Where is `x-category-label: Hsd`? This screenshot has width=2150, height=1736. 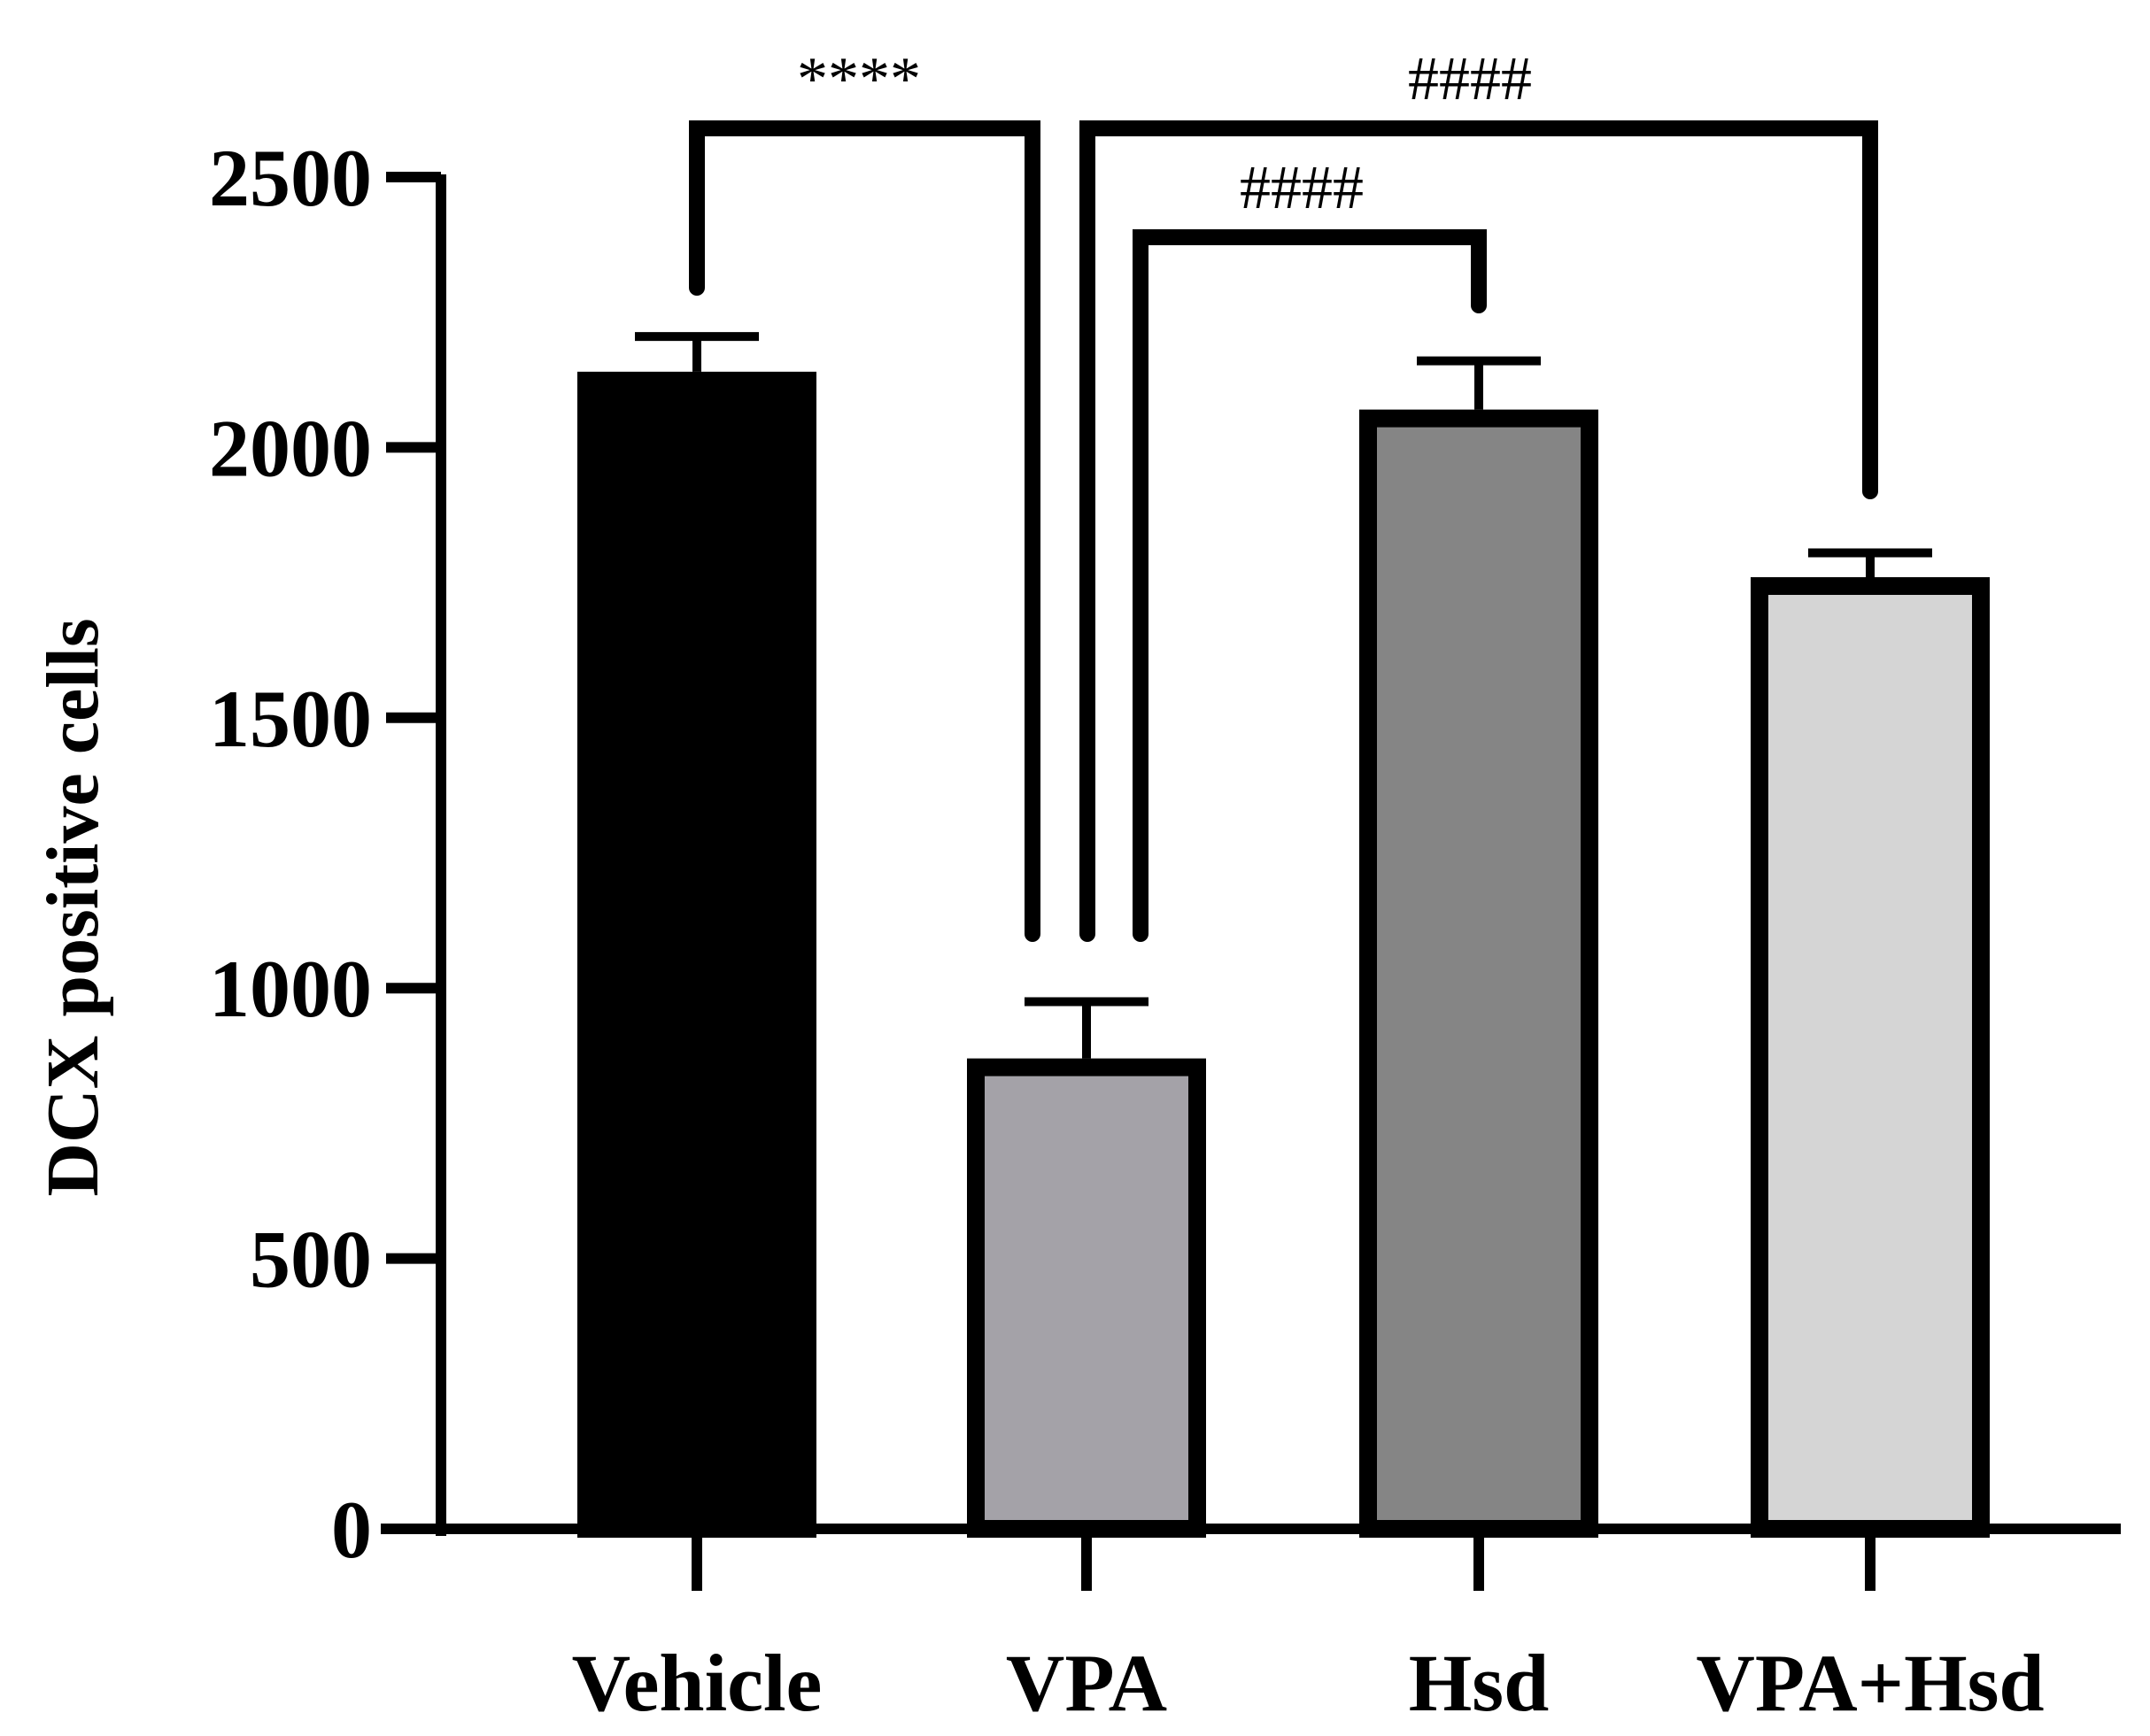
x-category-label: Hsd is located at coordinates (1479, 1683).